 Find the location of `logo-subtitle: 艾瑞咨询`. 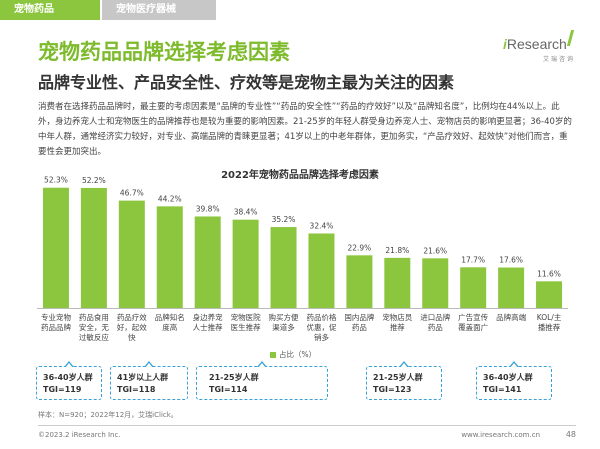

logo-subtitle: 艾瑞咨询 is located at coordinates (559, 59).